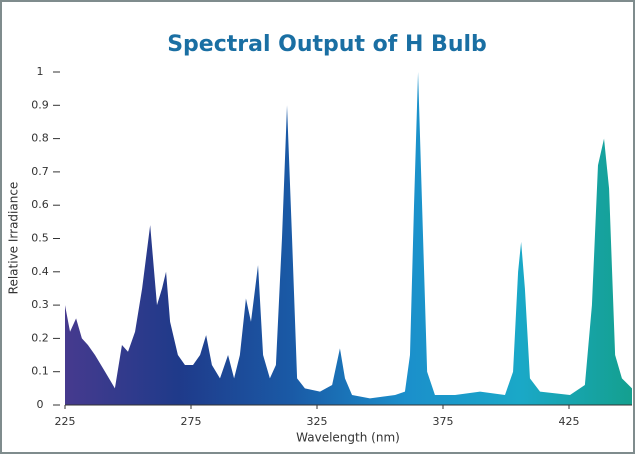 The width and height of the screenshot is (635, 454). I want to click on x-tick-label: 425, so click(569, 421).